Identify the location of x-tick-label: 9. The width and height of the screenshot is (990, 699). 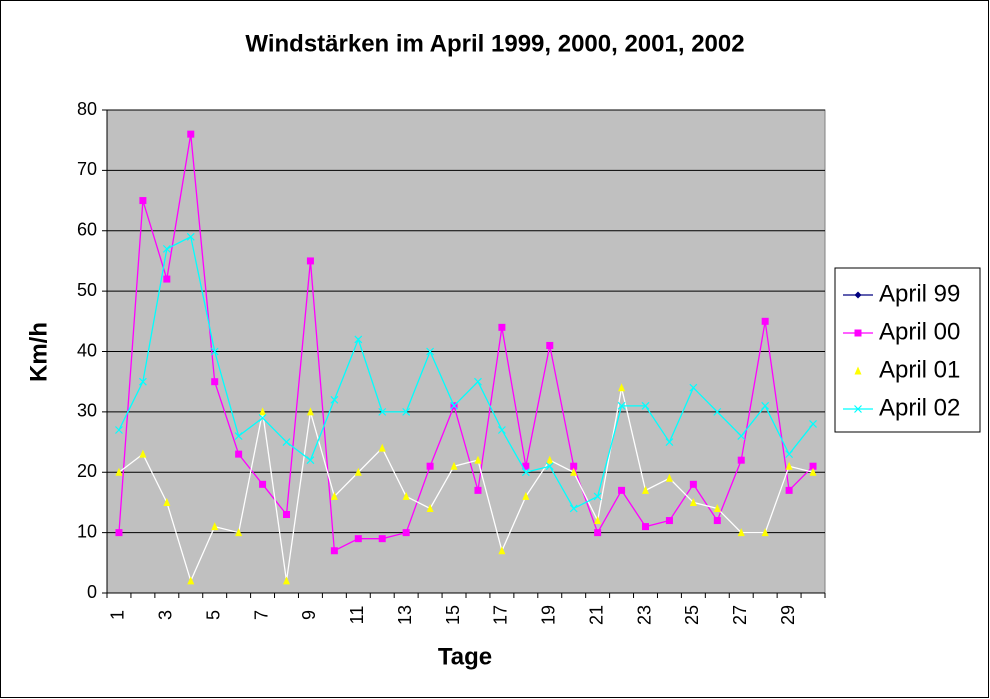
(309, 615).